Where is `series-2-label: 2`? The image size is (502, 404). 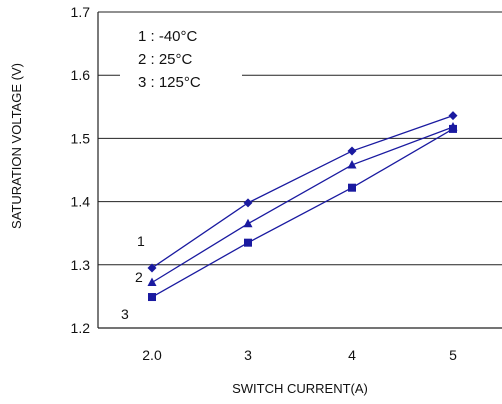 series-2-label: 2 is located at coordinates (139, 277).